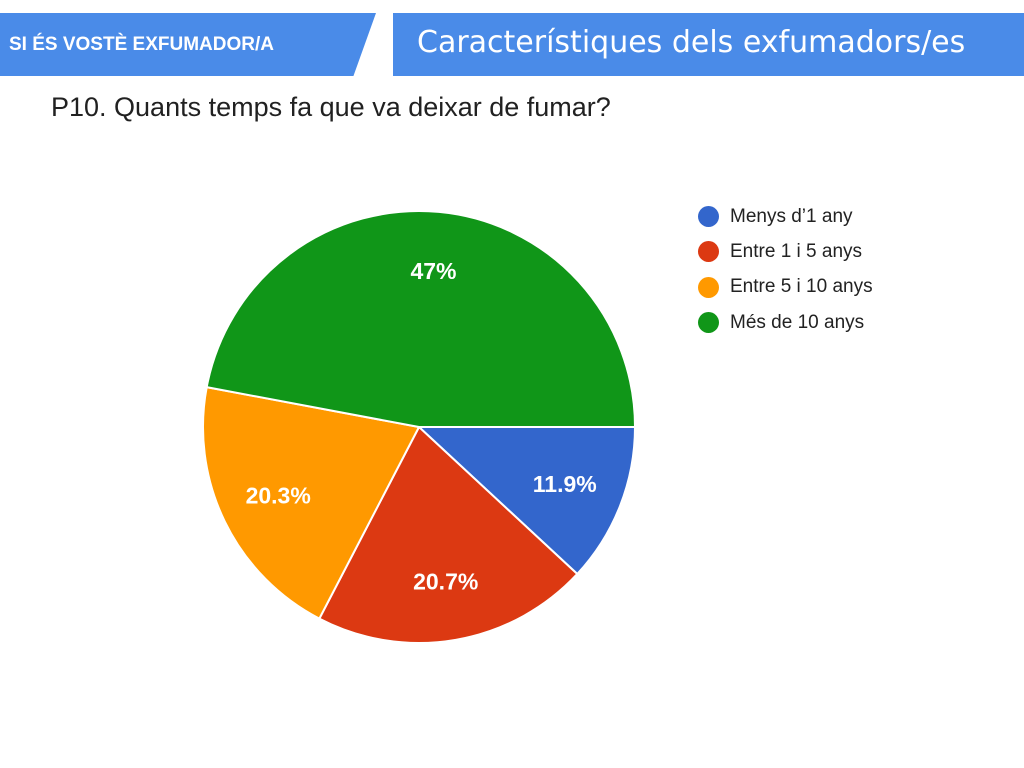 This screenshot has width=1024, height=768. What do you see at coordinates (445, 581) in the screenshot?
I see `slice-label-2: 20.7%` at bounding box center [445, 581].